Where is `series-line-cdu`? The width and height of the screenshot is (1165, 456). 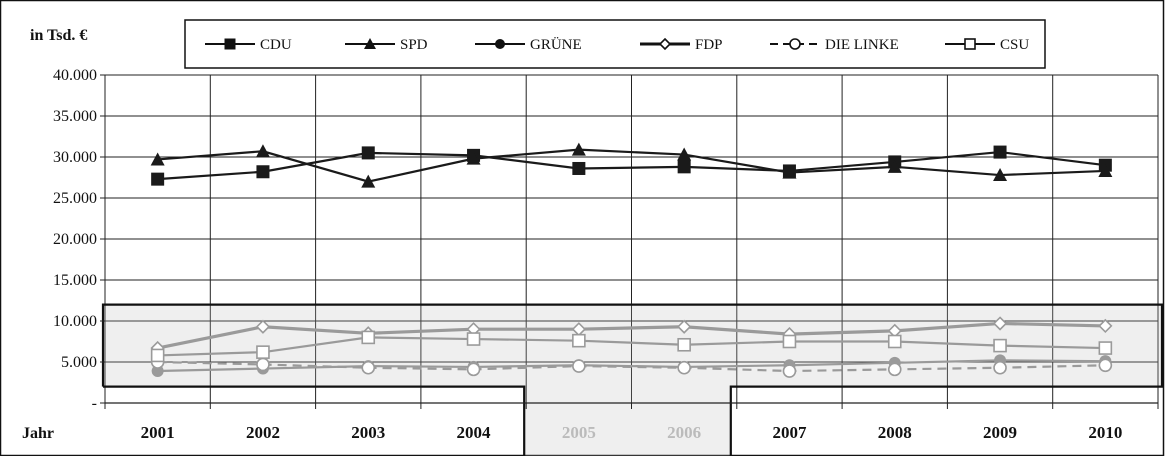 series-line-cdu is located at coordinates (631, 165).